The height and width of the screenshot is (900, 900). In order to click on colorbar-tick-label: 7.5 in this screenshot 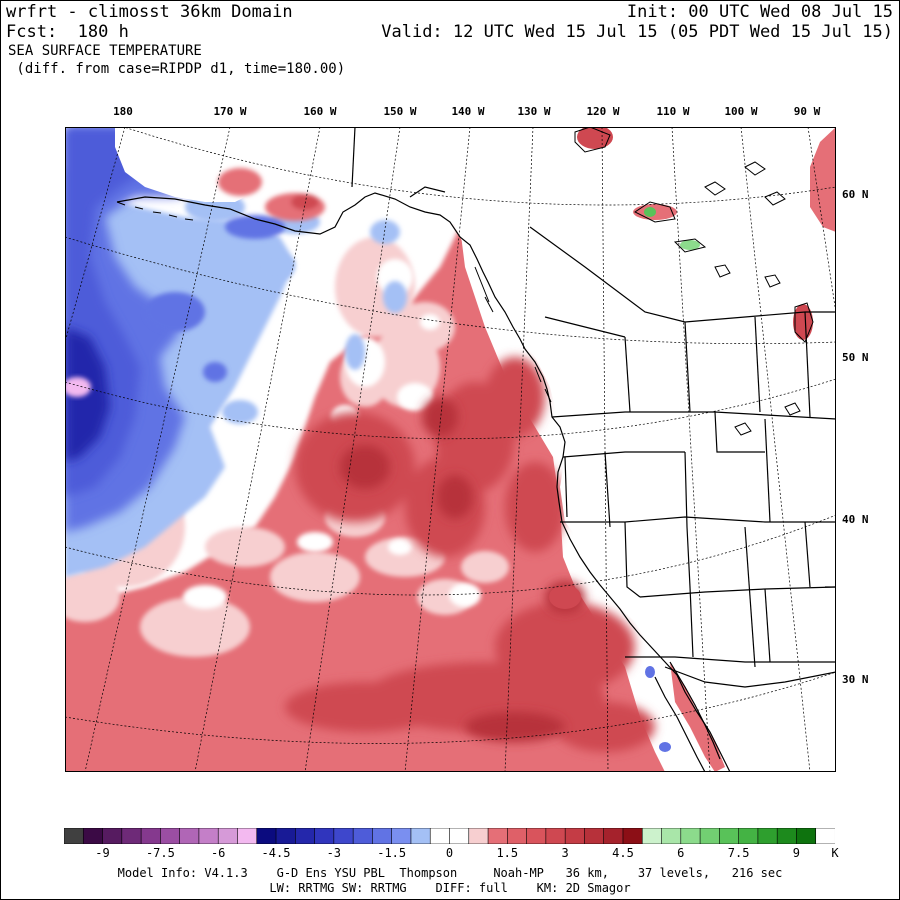, I will do `click(738, 853)`.